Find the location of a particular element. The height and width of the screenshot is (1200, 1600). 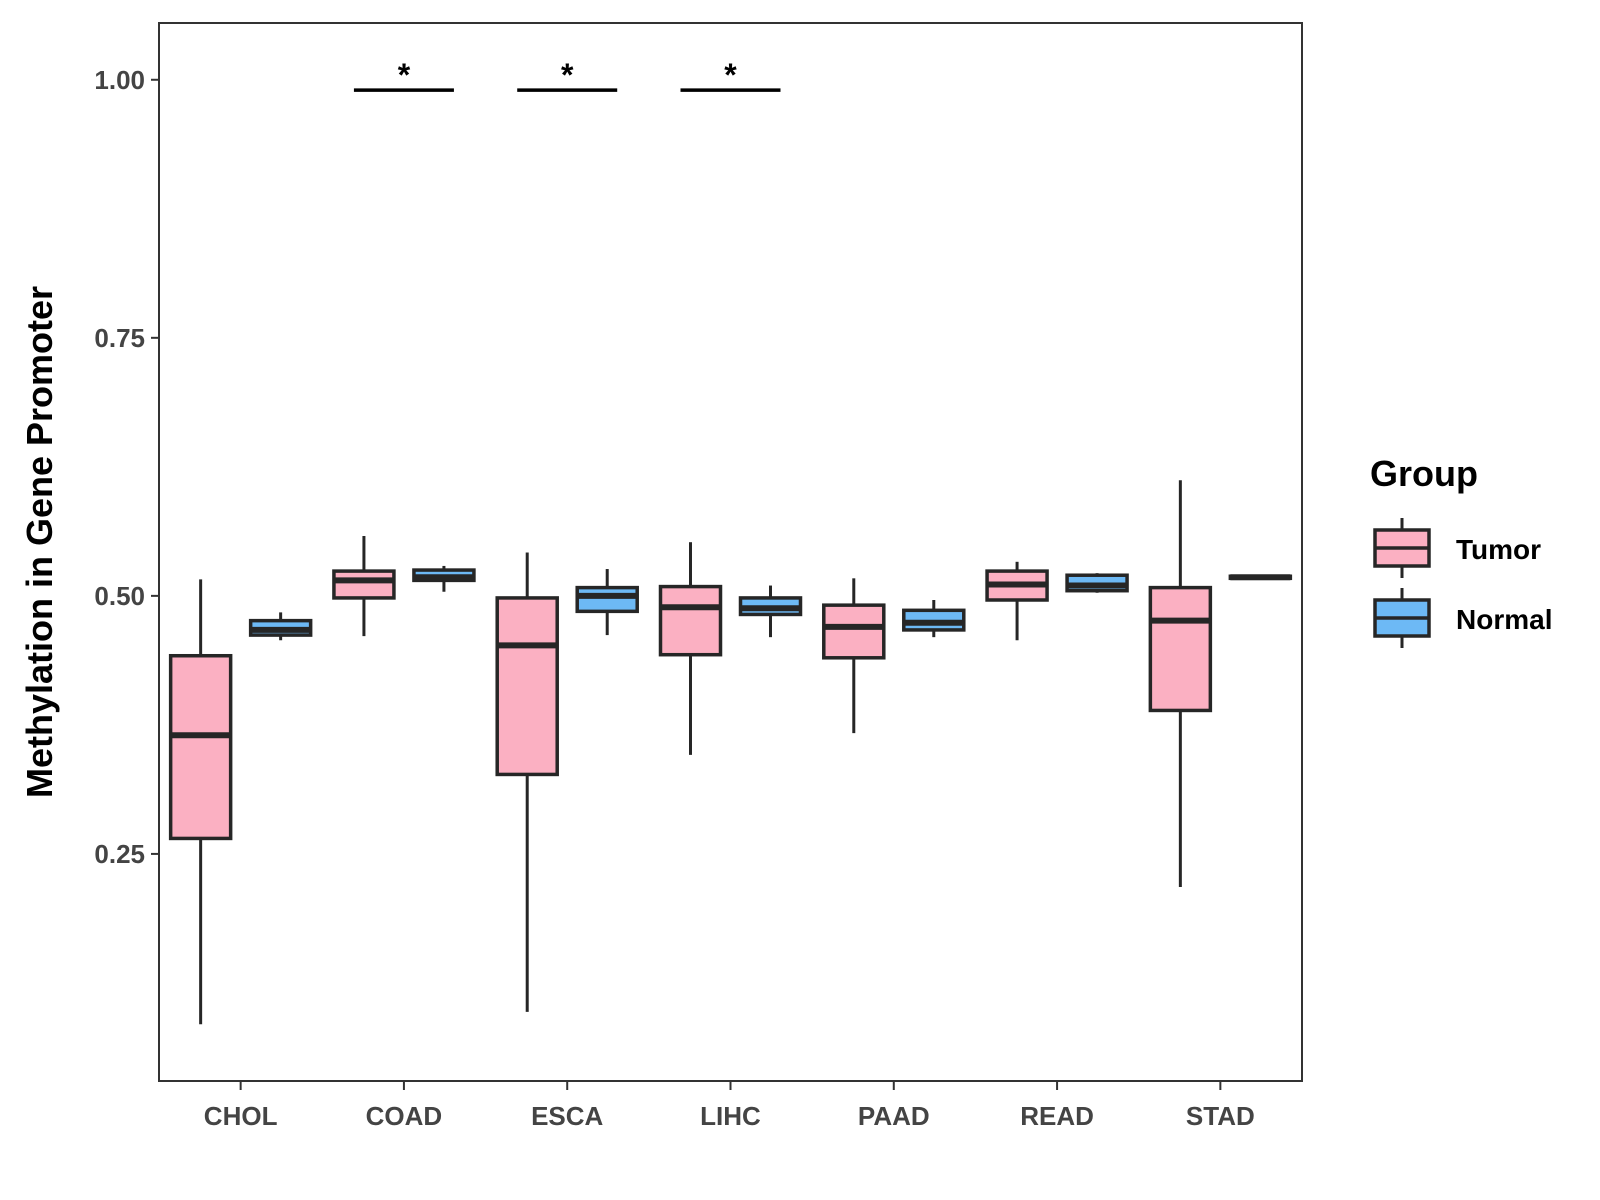

significance-lihc: * is located at coordinates (730, 75).